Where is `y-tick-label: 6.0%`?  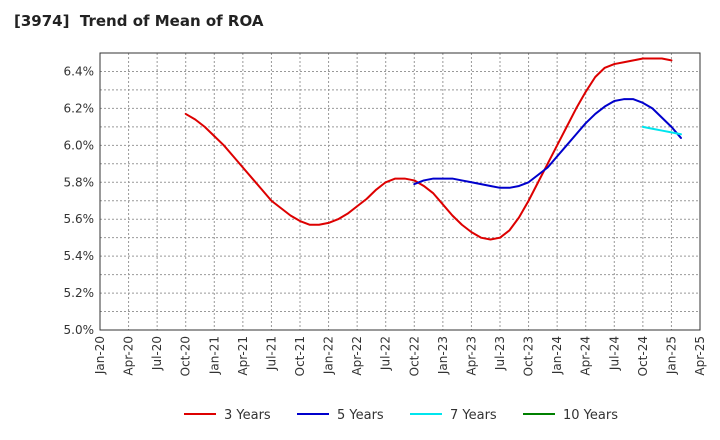 y-tick-label: 6.0% is located at coordinates (79, 145).